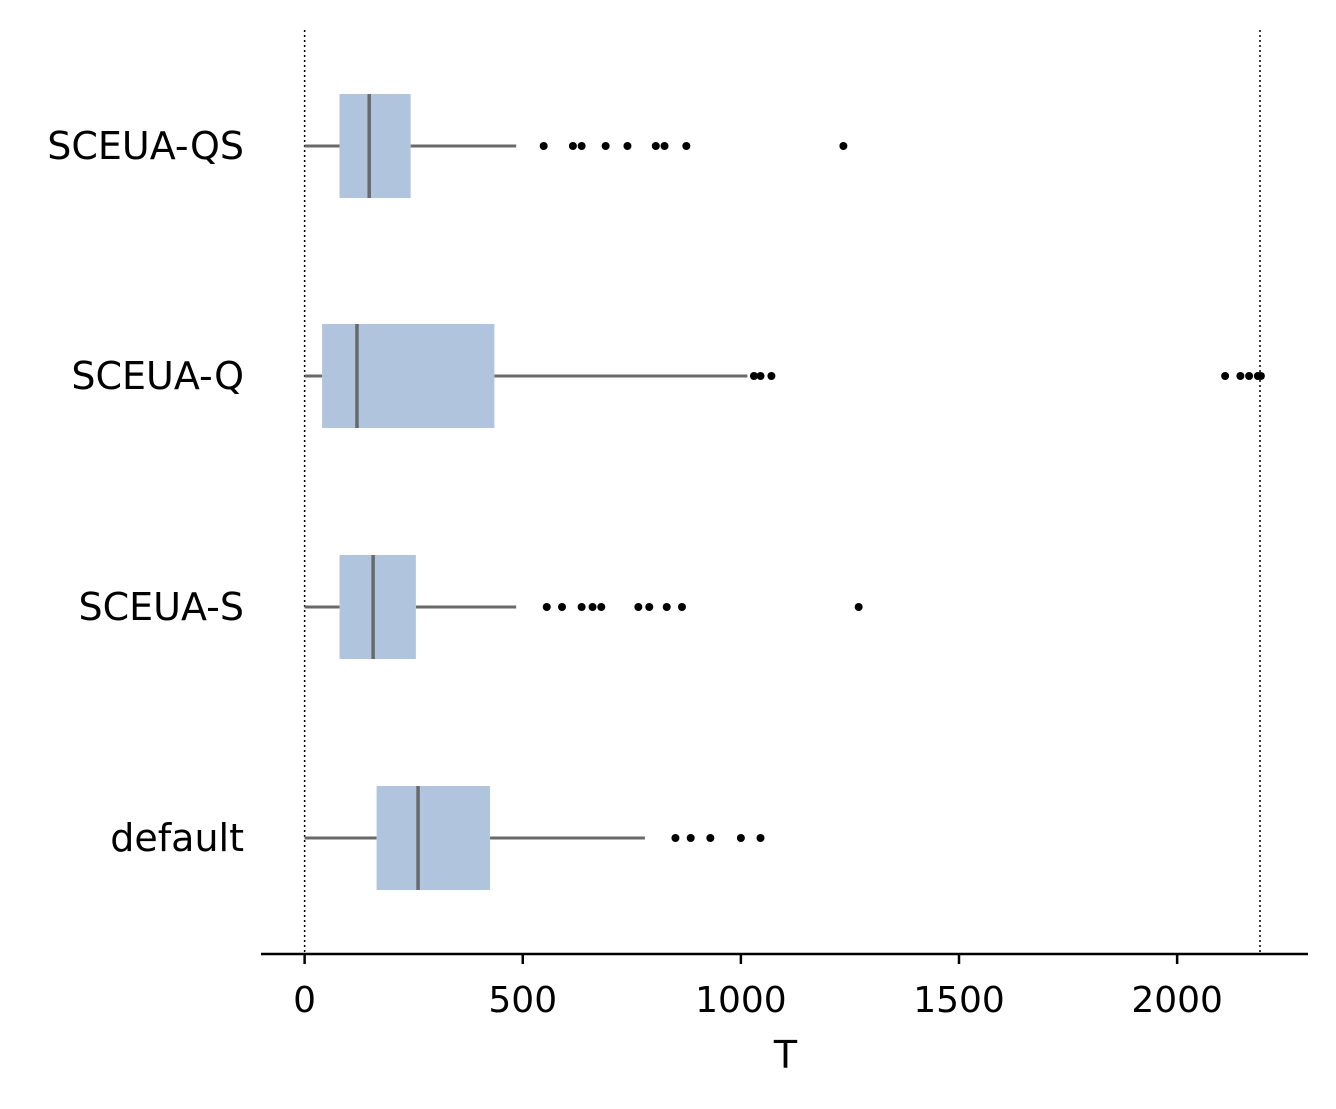  I want to click on box-default, so click(534, 838).